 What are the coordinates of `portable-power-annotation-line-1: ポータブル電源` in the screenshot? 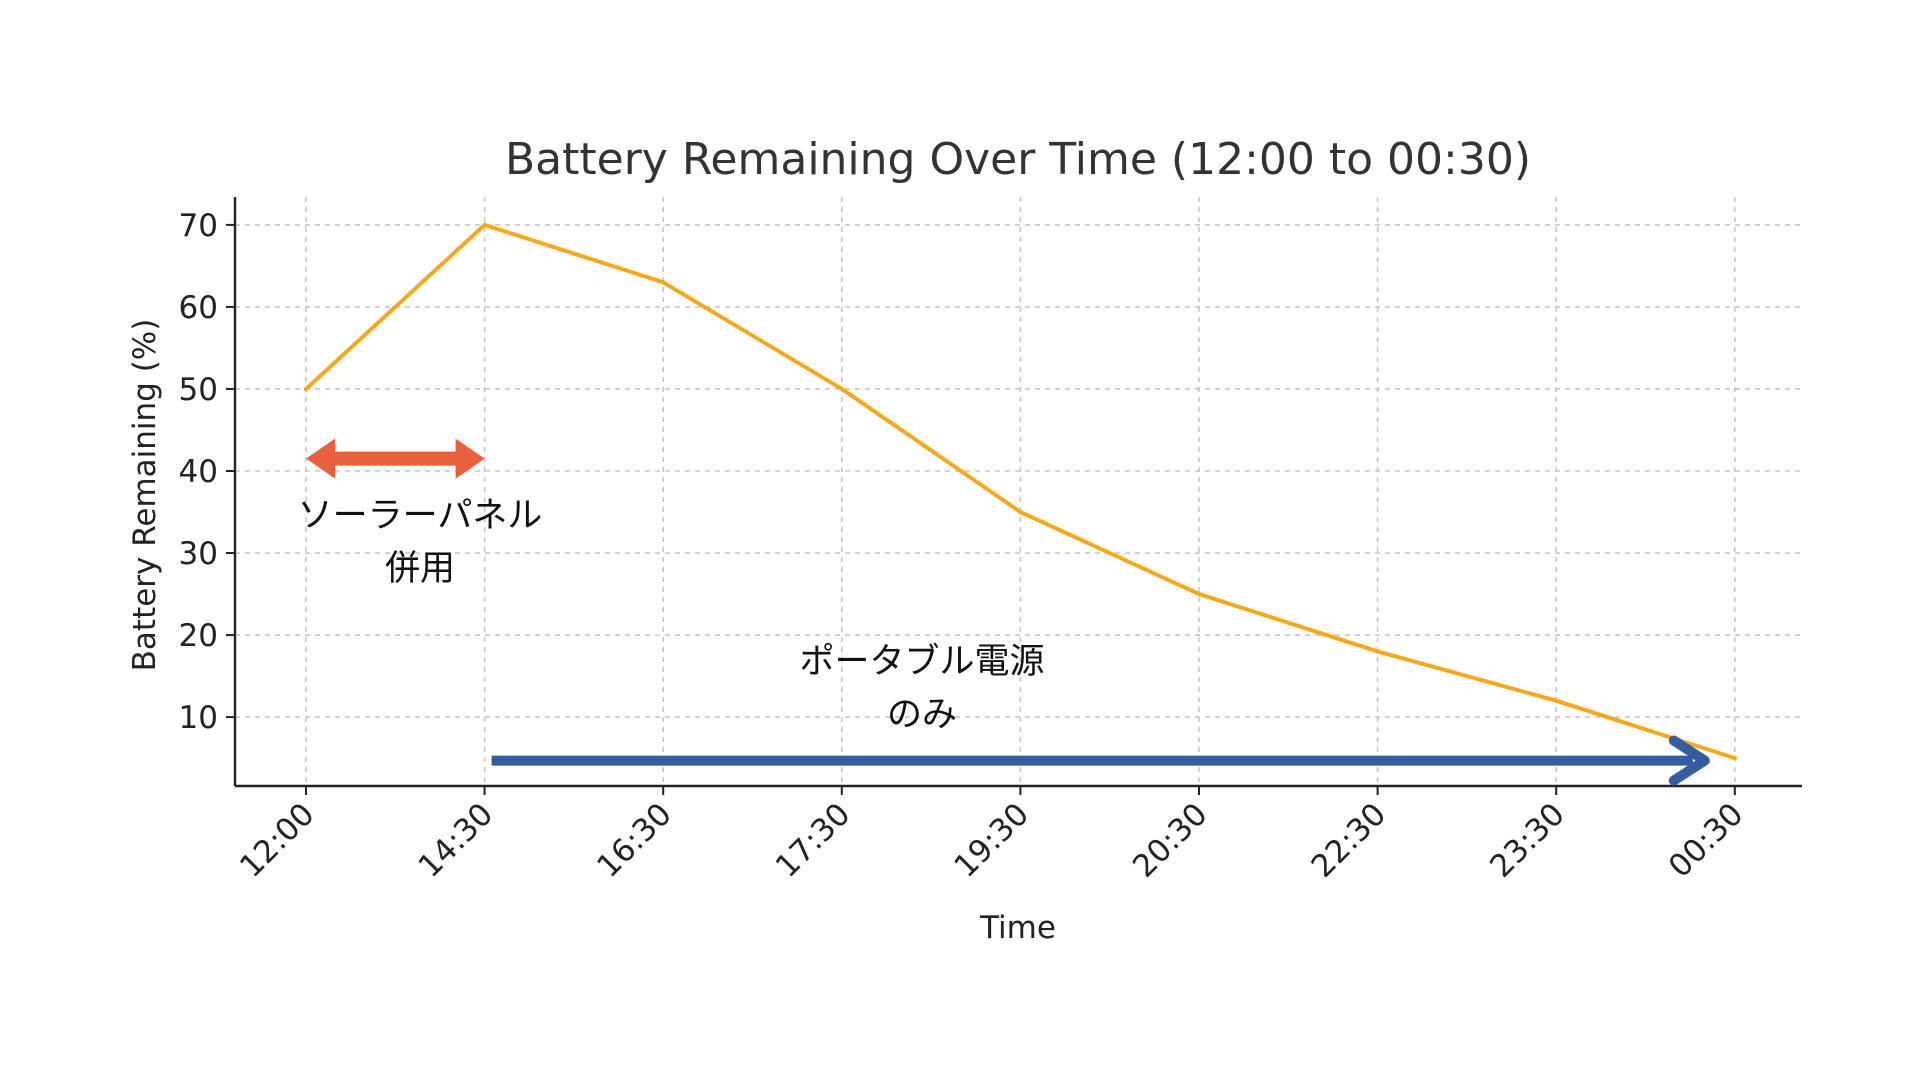 It's located at (921, 662).